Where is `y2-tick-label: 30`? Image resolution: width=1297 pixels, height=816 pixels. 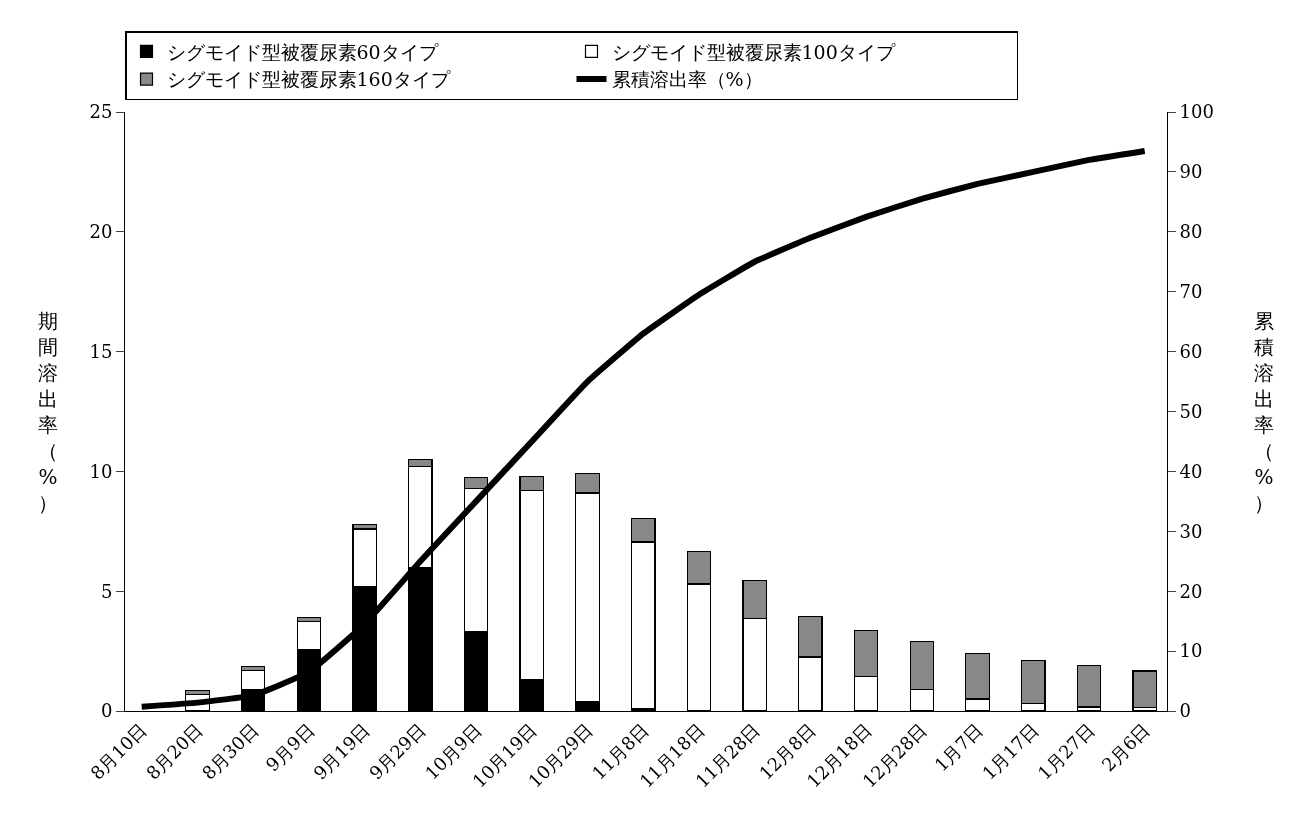
y2-tick-label: 30 is located at coordinates (1191, 531).